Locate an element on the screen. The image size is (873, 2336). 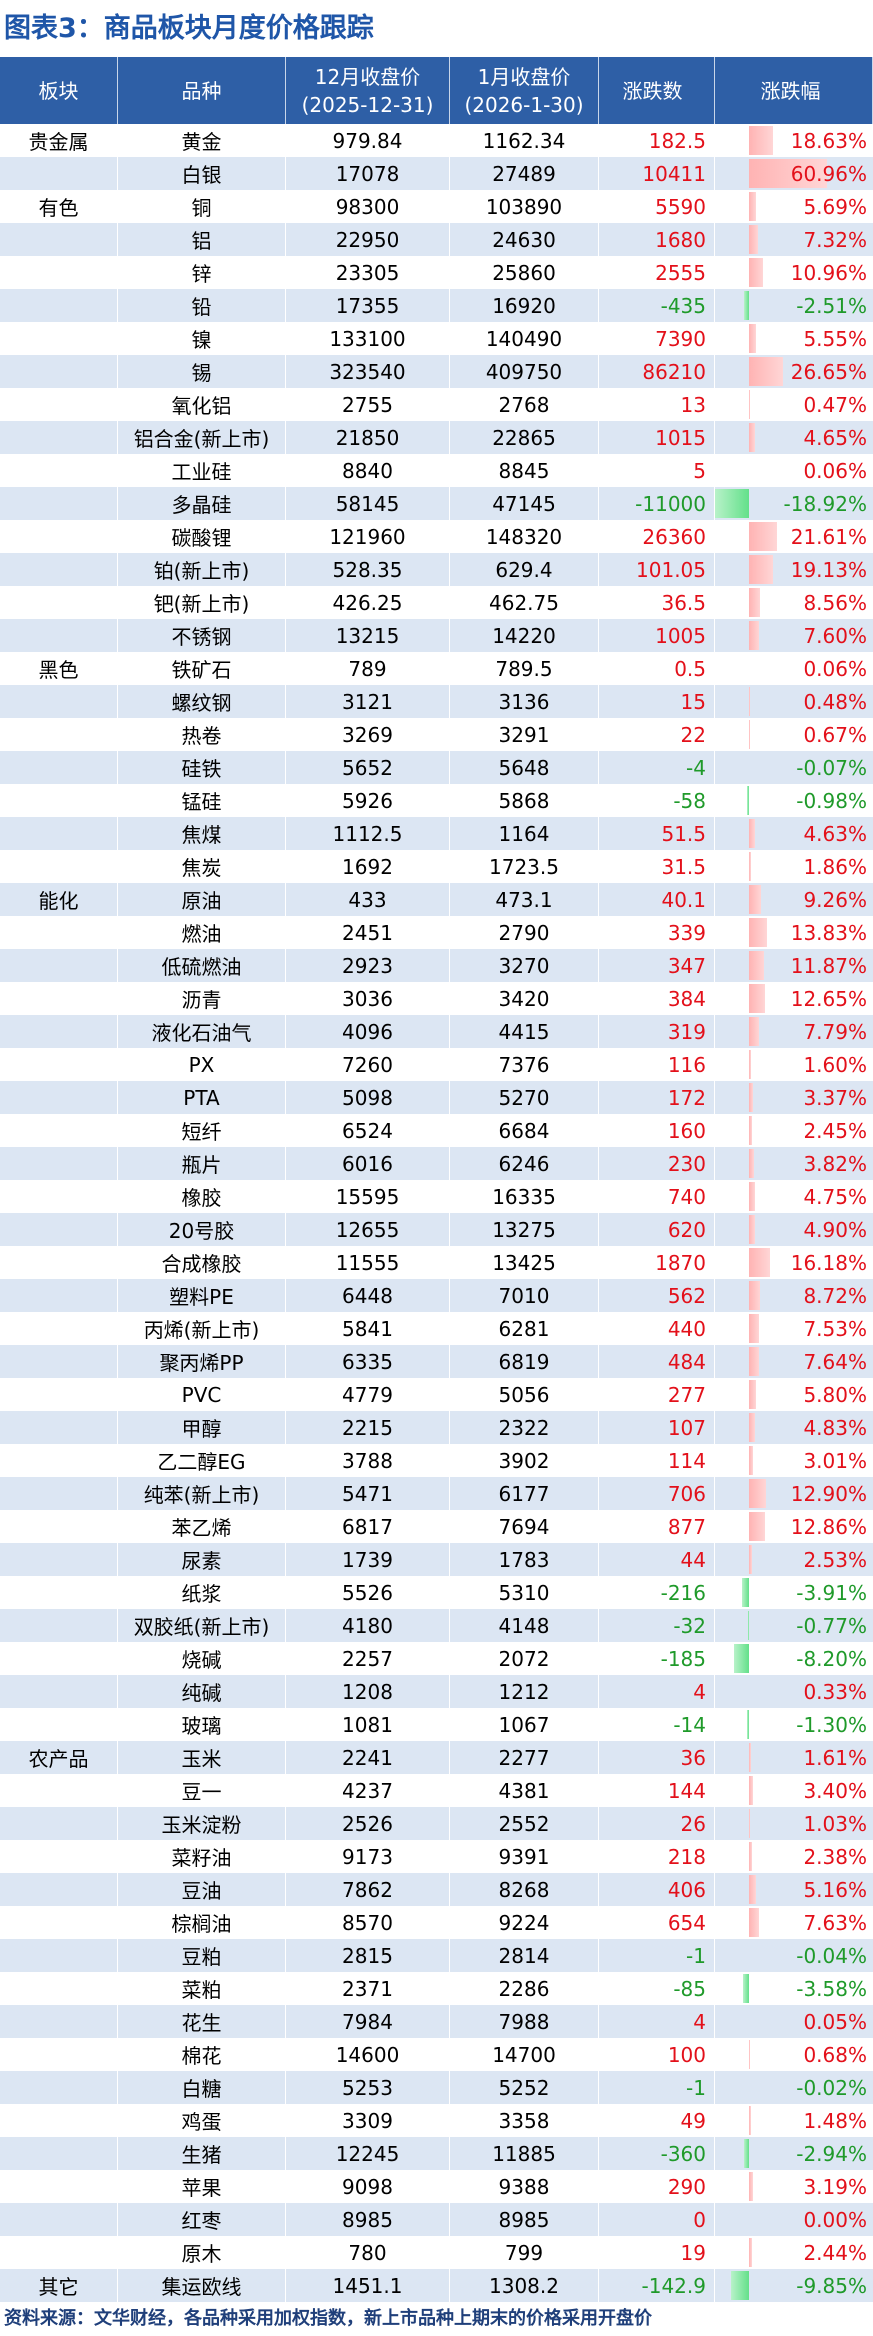
data-cell: 2768 is located at coordinates (524, 404).